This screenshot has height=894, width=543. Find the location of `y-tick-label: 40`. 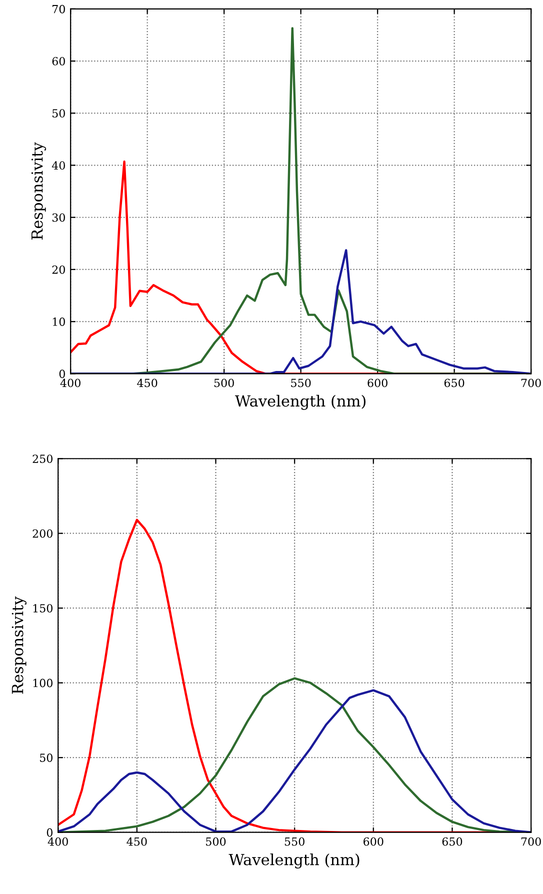

y-tick-label: 40 is located at coordinates (58, 165).